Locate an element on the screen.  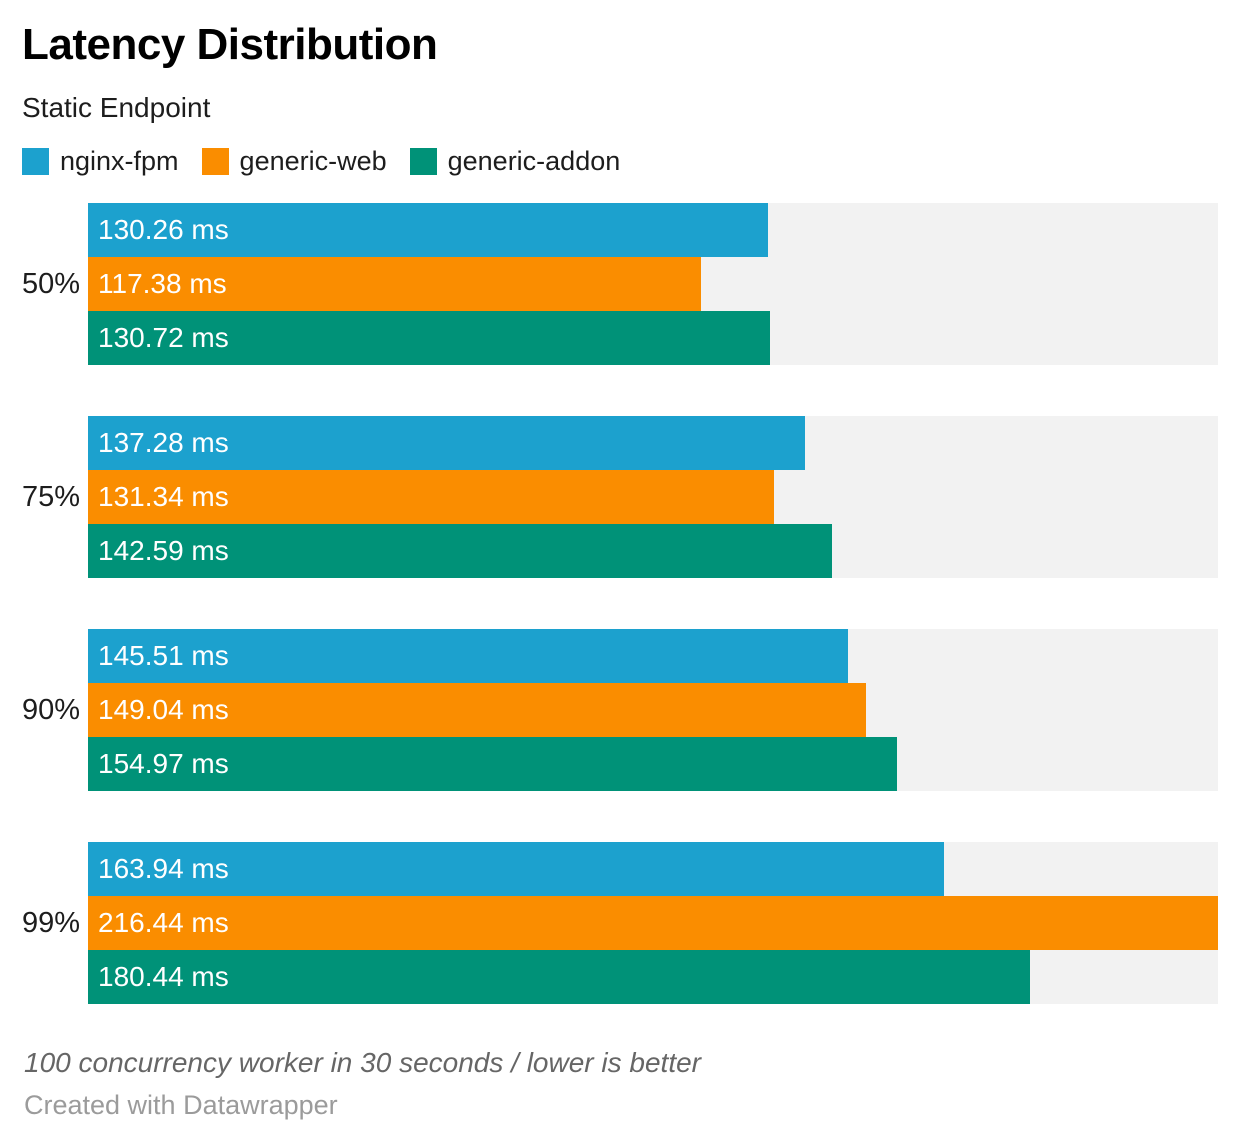
bar-nginx-fpm: 145.51 ms is located at coordinates (468, 656).